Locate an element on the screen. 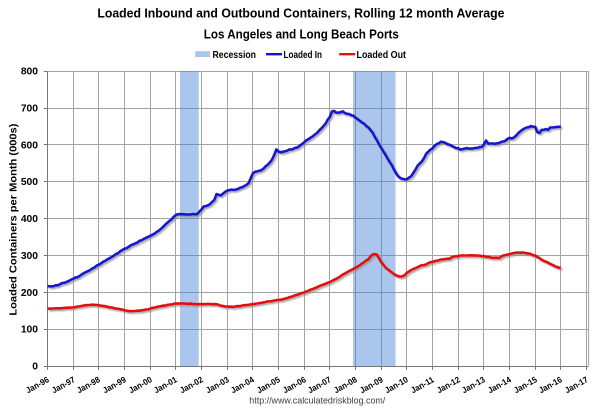 This screenshot has height=410, width=600. svg-text: Jan-14 is located at coordinates (499, 384).